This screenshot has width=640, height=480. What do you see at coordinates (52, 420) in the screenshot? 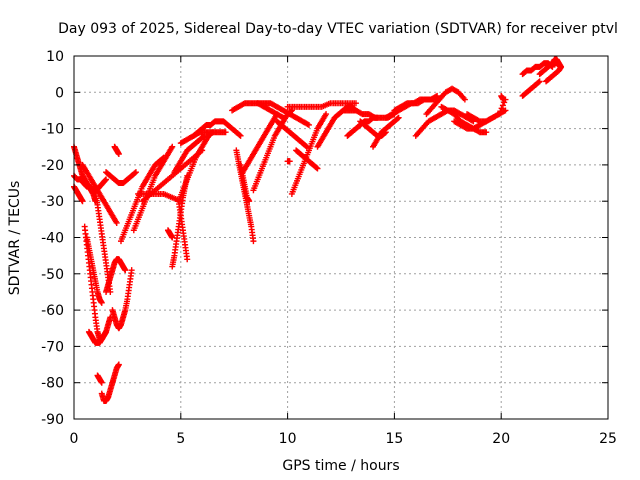
I see `y-tick-label: -90` at bounding box center [52, 420].